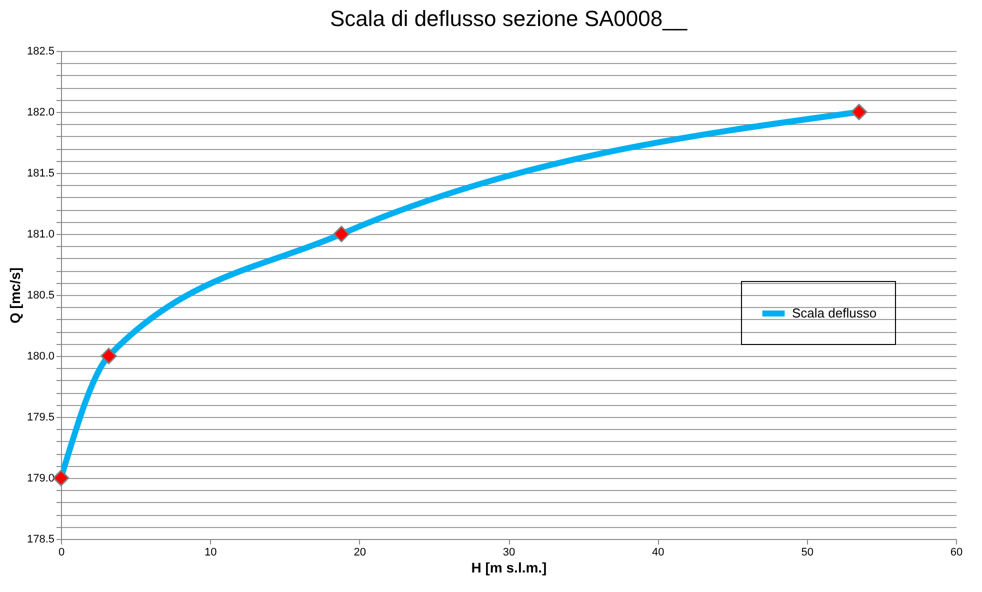  Describe the element at coordinates (509, 18) in the screenshot. I see `chart-title: Scala di deflusso sezione SA0008__` at that location.